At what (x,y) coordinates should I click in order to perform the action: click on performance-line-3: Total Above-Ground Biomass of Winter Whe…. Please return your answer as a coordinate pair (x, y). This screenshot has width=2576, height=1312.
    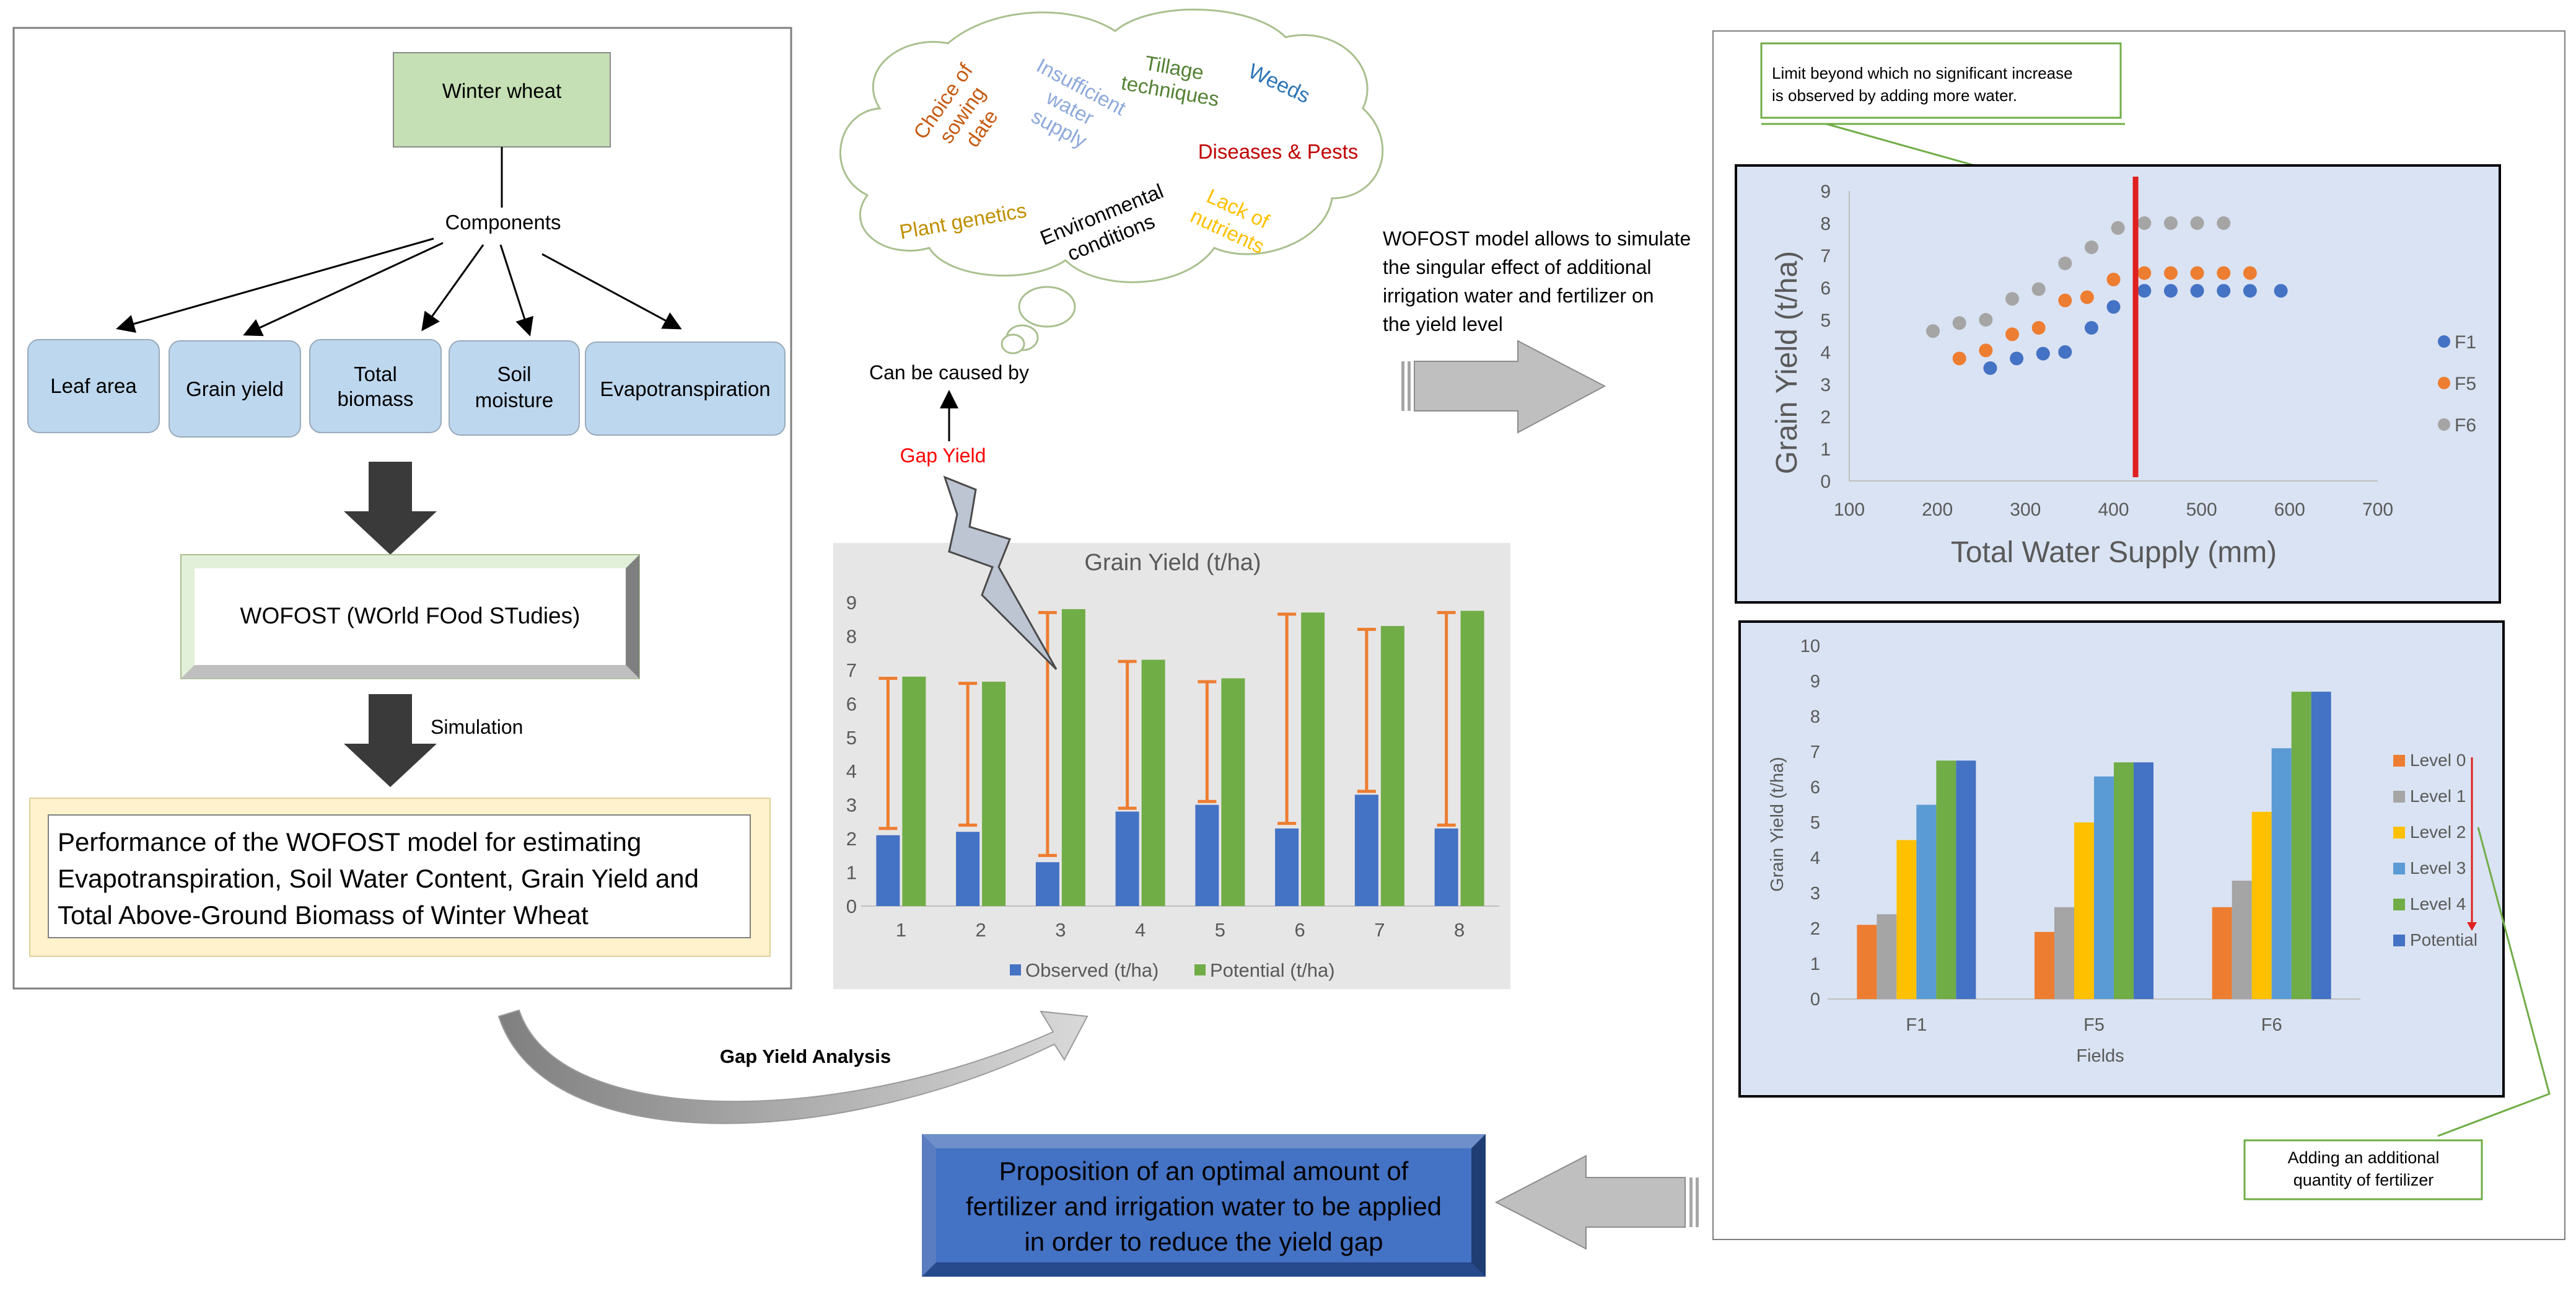
    Looking at the image, I should click on (323, 915).